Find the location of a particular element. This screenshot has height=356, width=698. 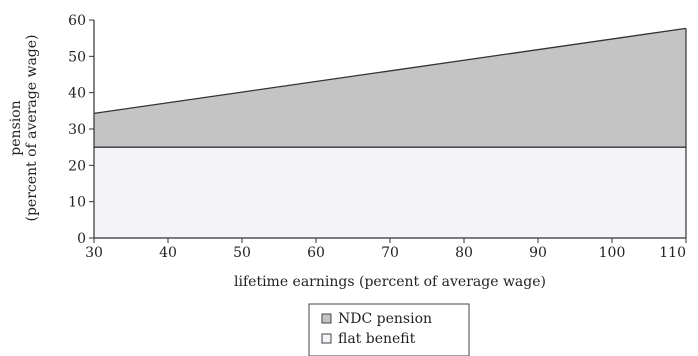

x-tick-label-70: 70 is located at coordinates (390, 253).